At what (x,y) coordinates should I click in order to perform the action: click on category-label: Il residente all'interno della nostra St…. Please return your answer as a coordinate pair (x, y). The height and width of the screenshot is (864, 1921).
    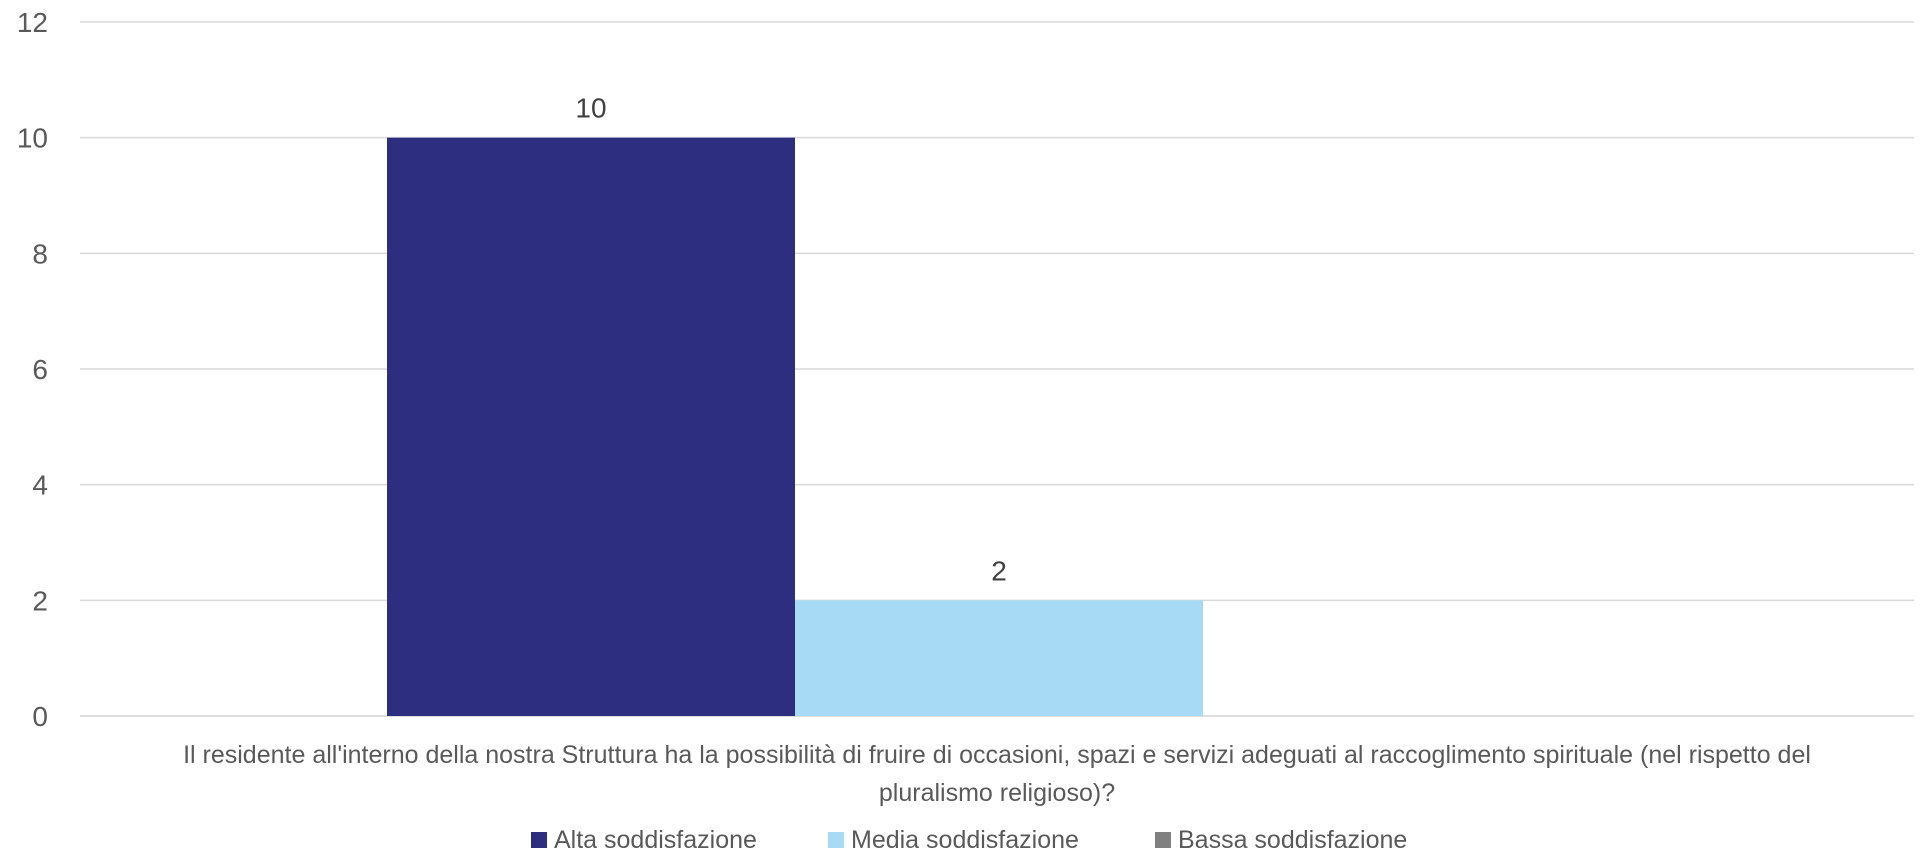
    Looking at the image, I should click on (997, 774).